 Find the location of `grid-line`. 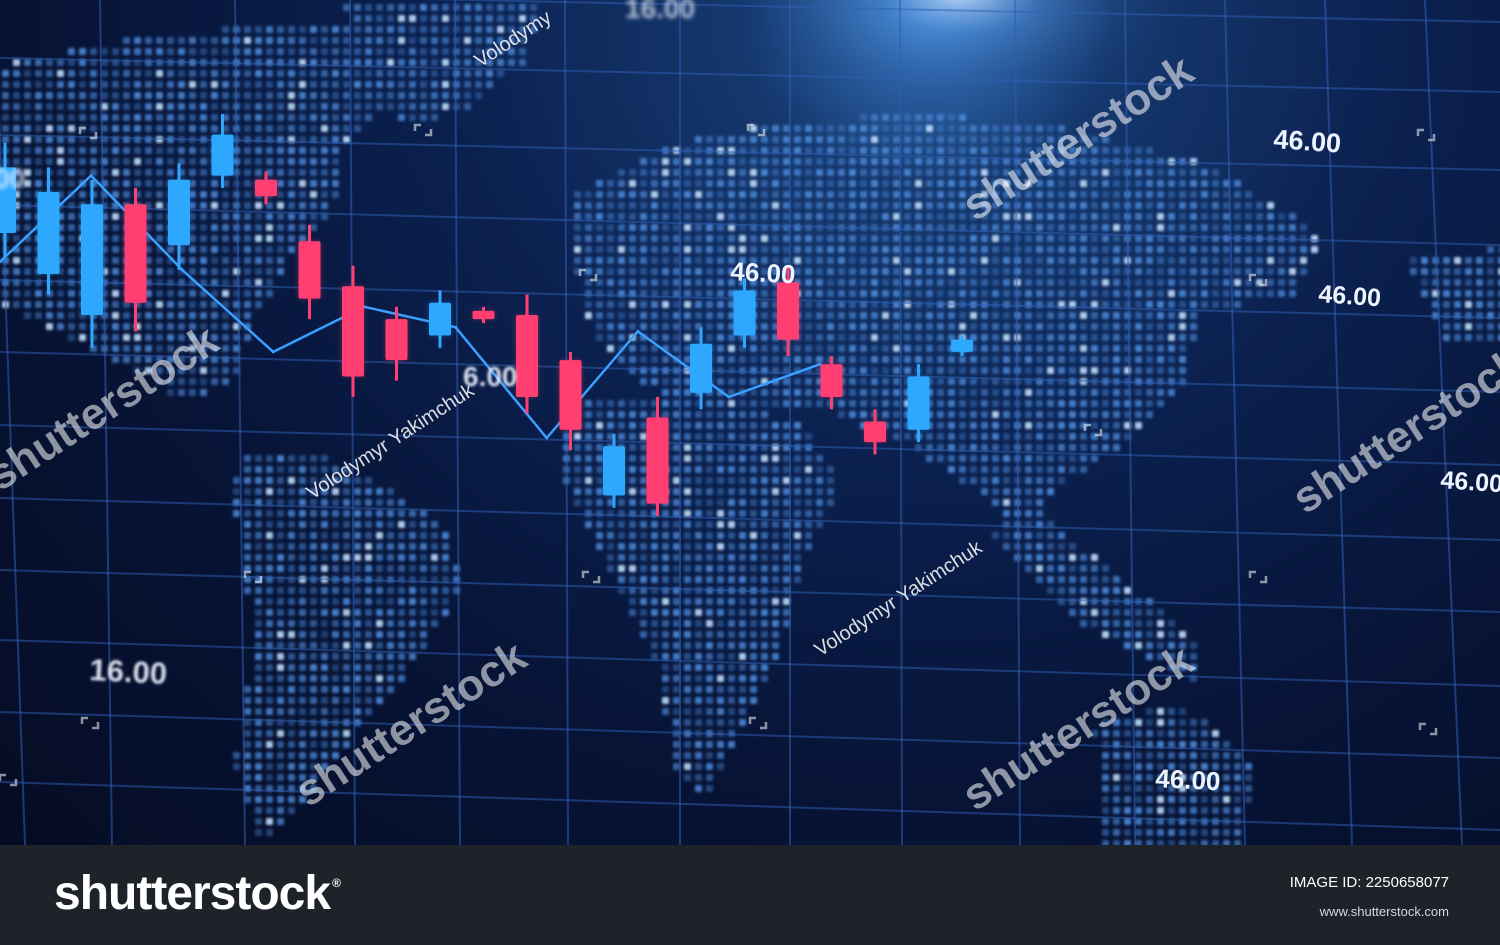

grid-line is located at coordinates (106, 422).